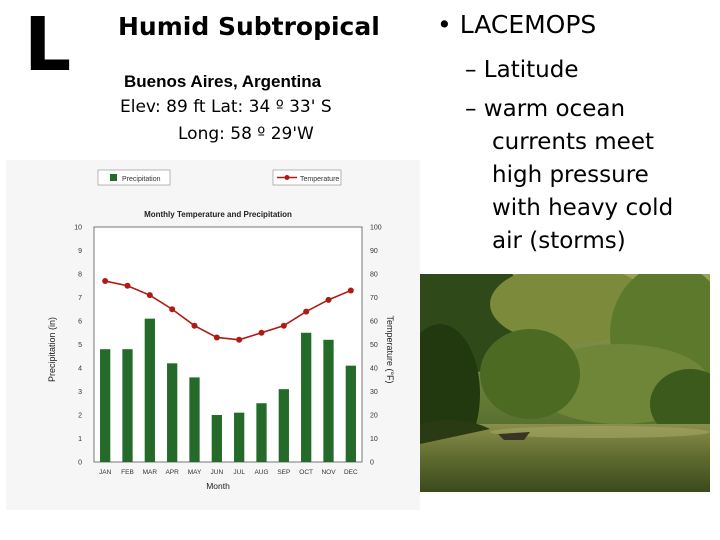  Describe the element at coordinates (80, 322) in the screenshot. I see `y-tick-label: 6` at that location.